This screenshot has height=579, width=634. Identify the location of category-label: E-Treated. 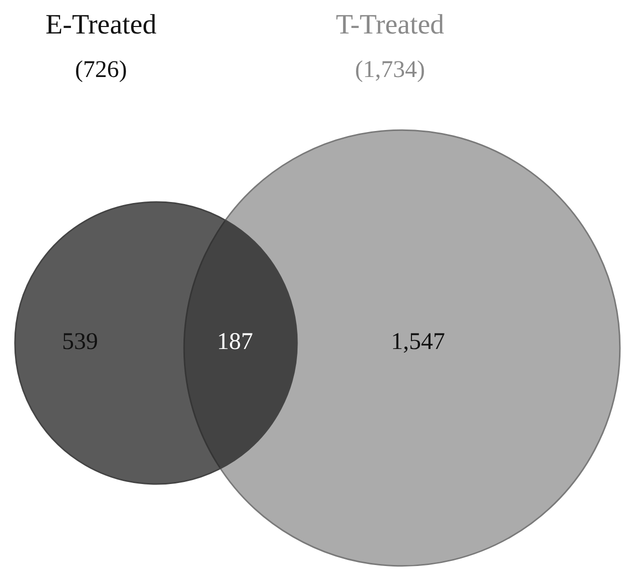
(101, 25).